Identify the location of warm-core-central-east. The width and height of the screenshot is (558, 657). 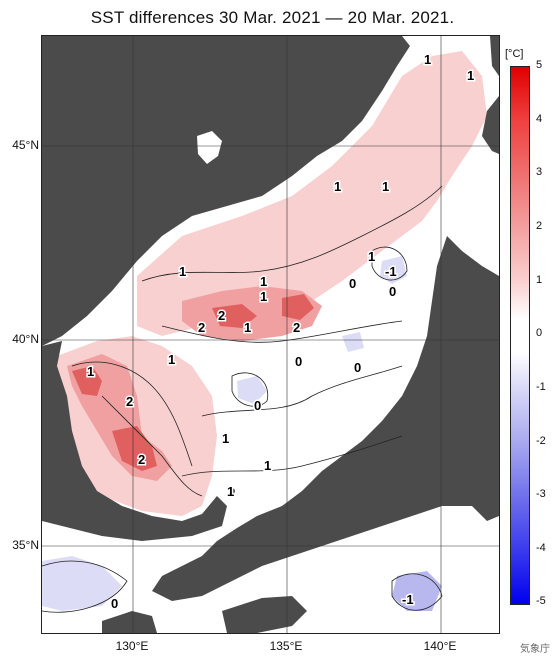
(298, 307).